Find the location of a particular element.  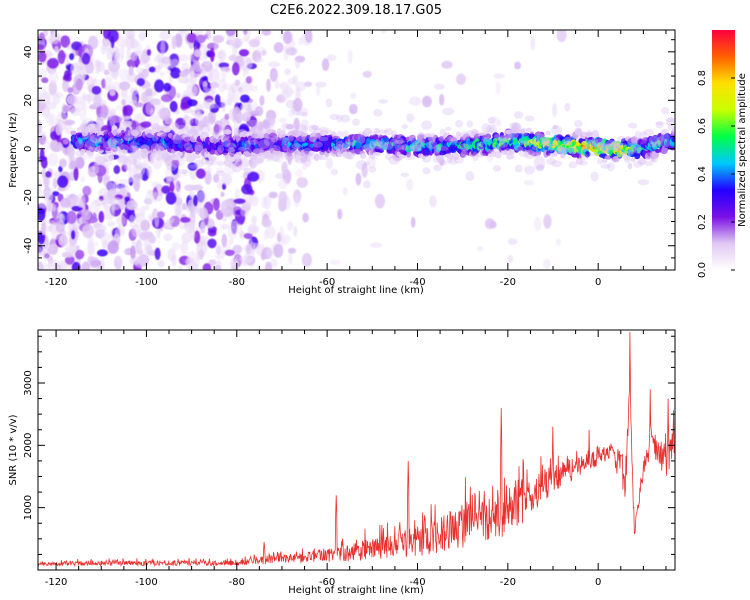

colorbar-bar is located at coordinates (723, 150).